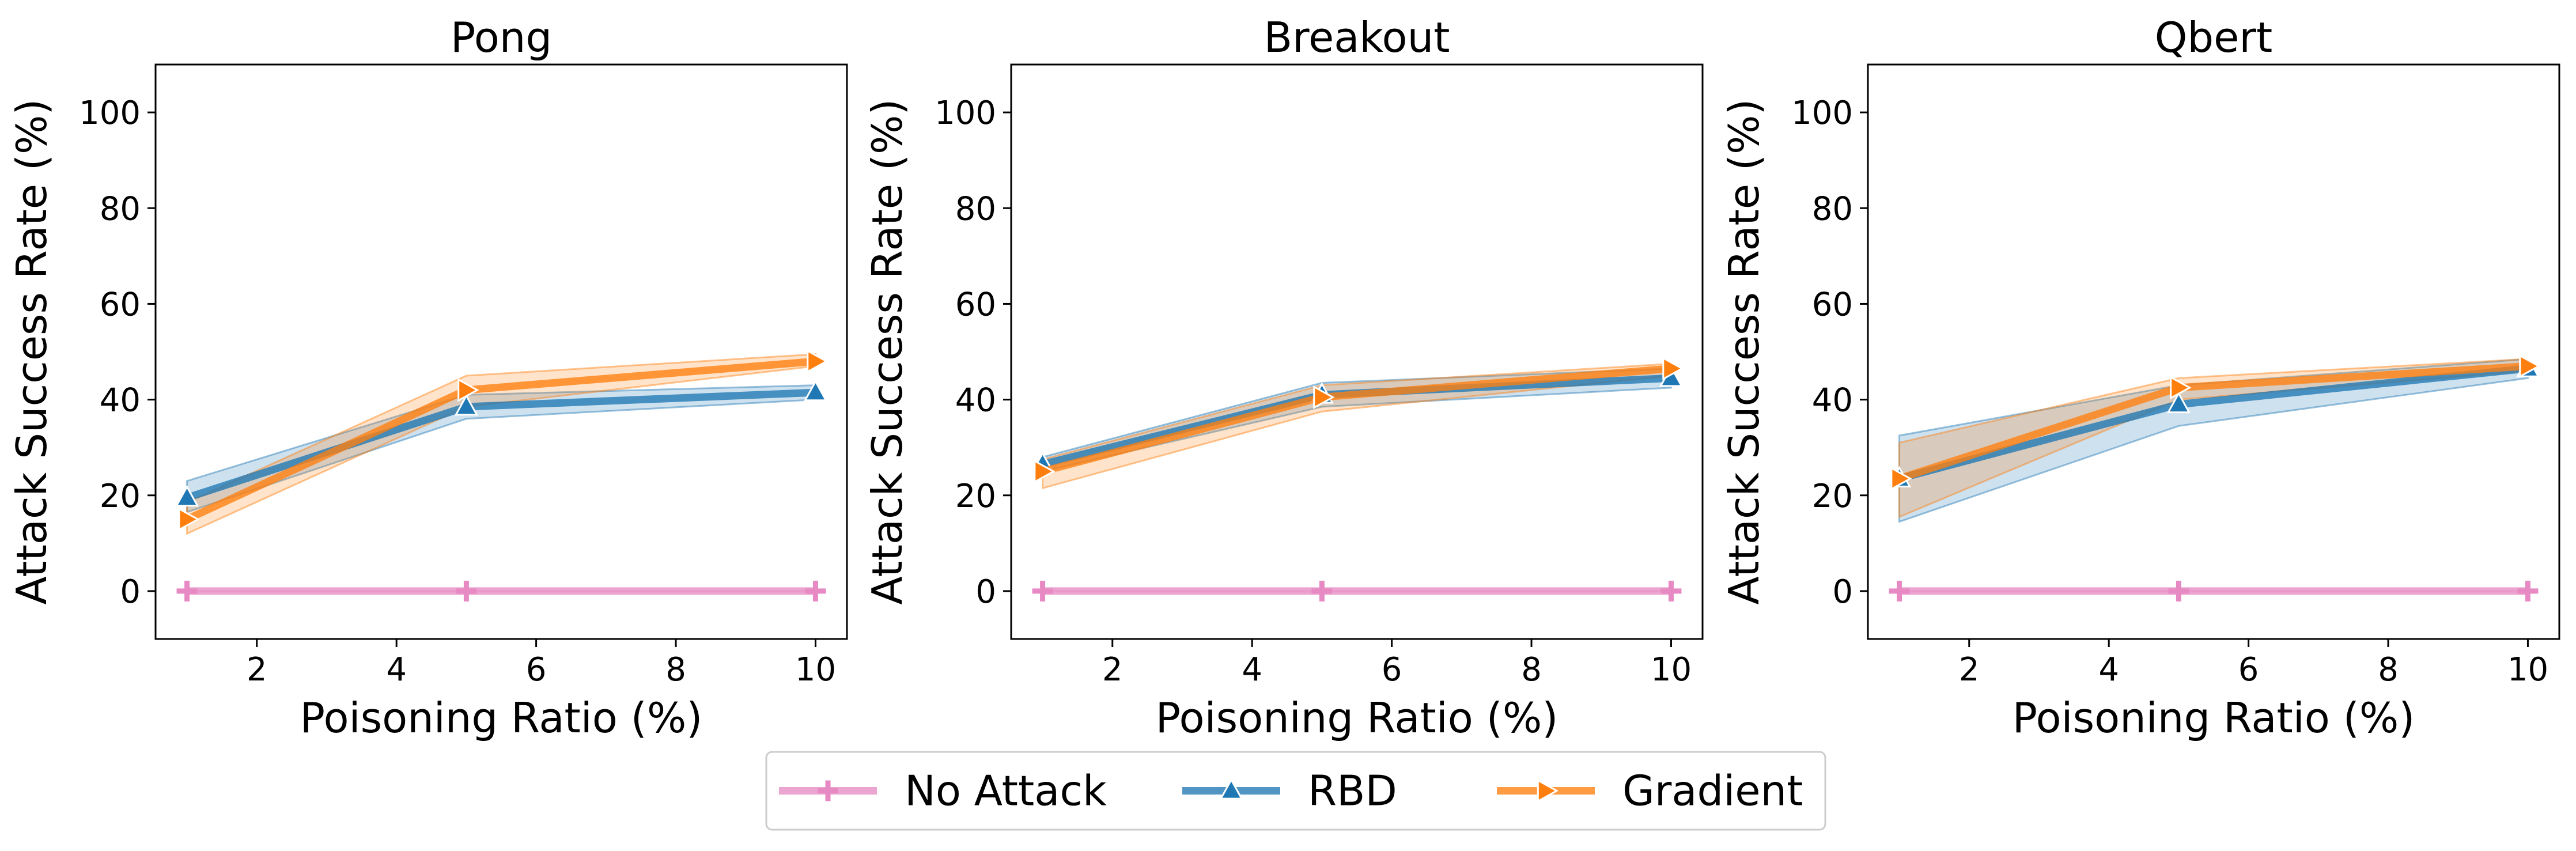  What do you see at coordinates (120, 400) in the screenshot?
I see `panel-pong-ytick-label-2: 40` at bounding box center [120, 400].